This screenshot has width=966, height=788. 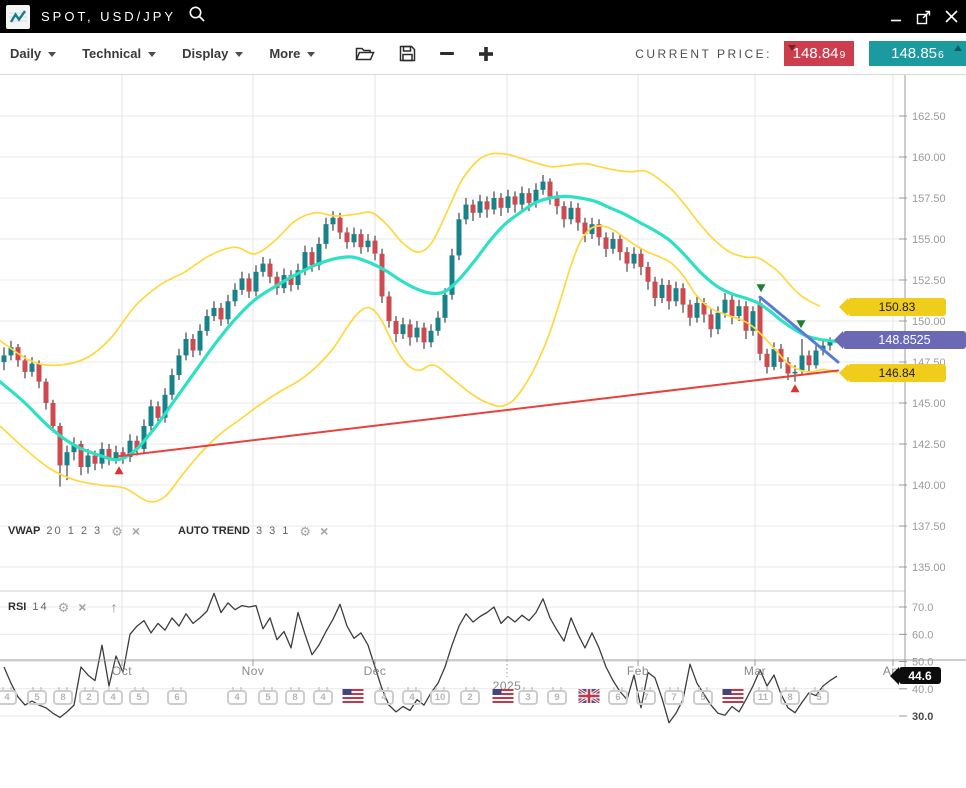 I want to click on timeframe-dropdown: Daily, so click(x=33, y=53).